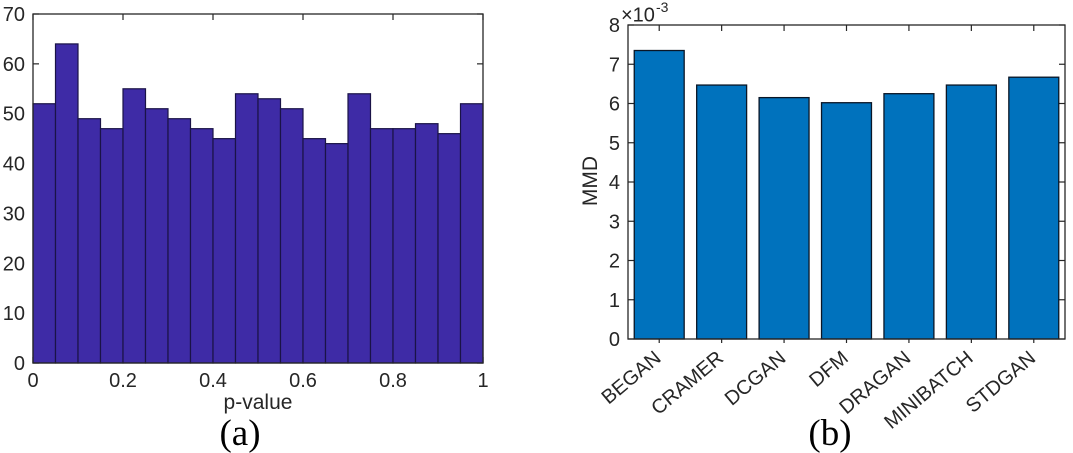 This screenshot has height=453, width=1073. I want to click on y-tick-label: 2, so click(614, 262).